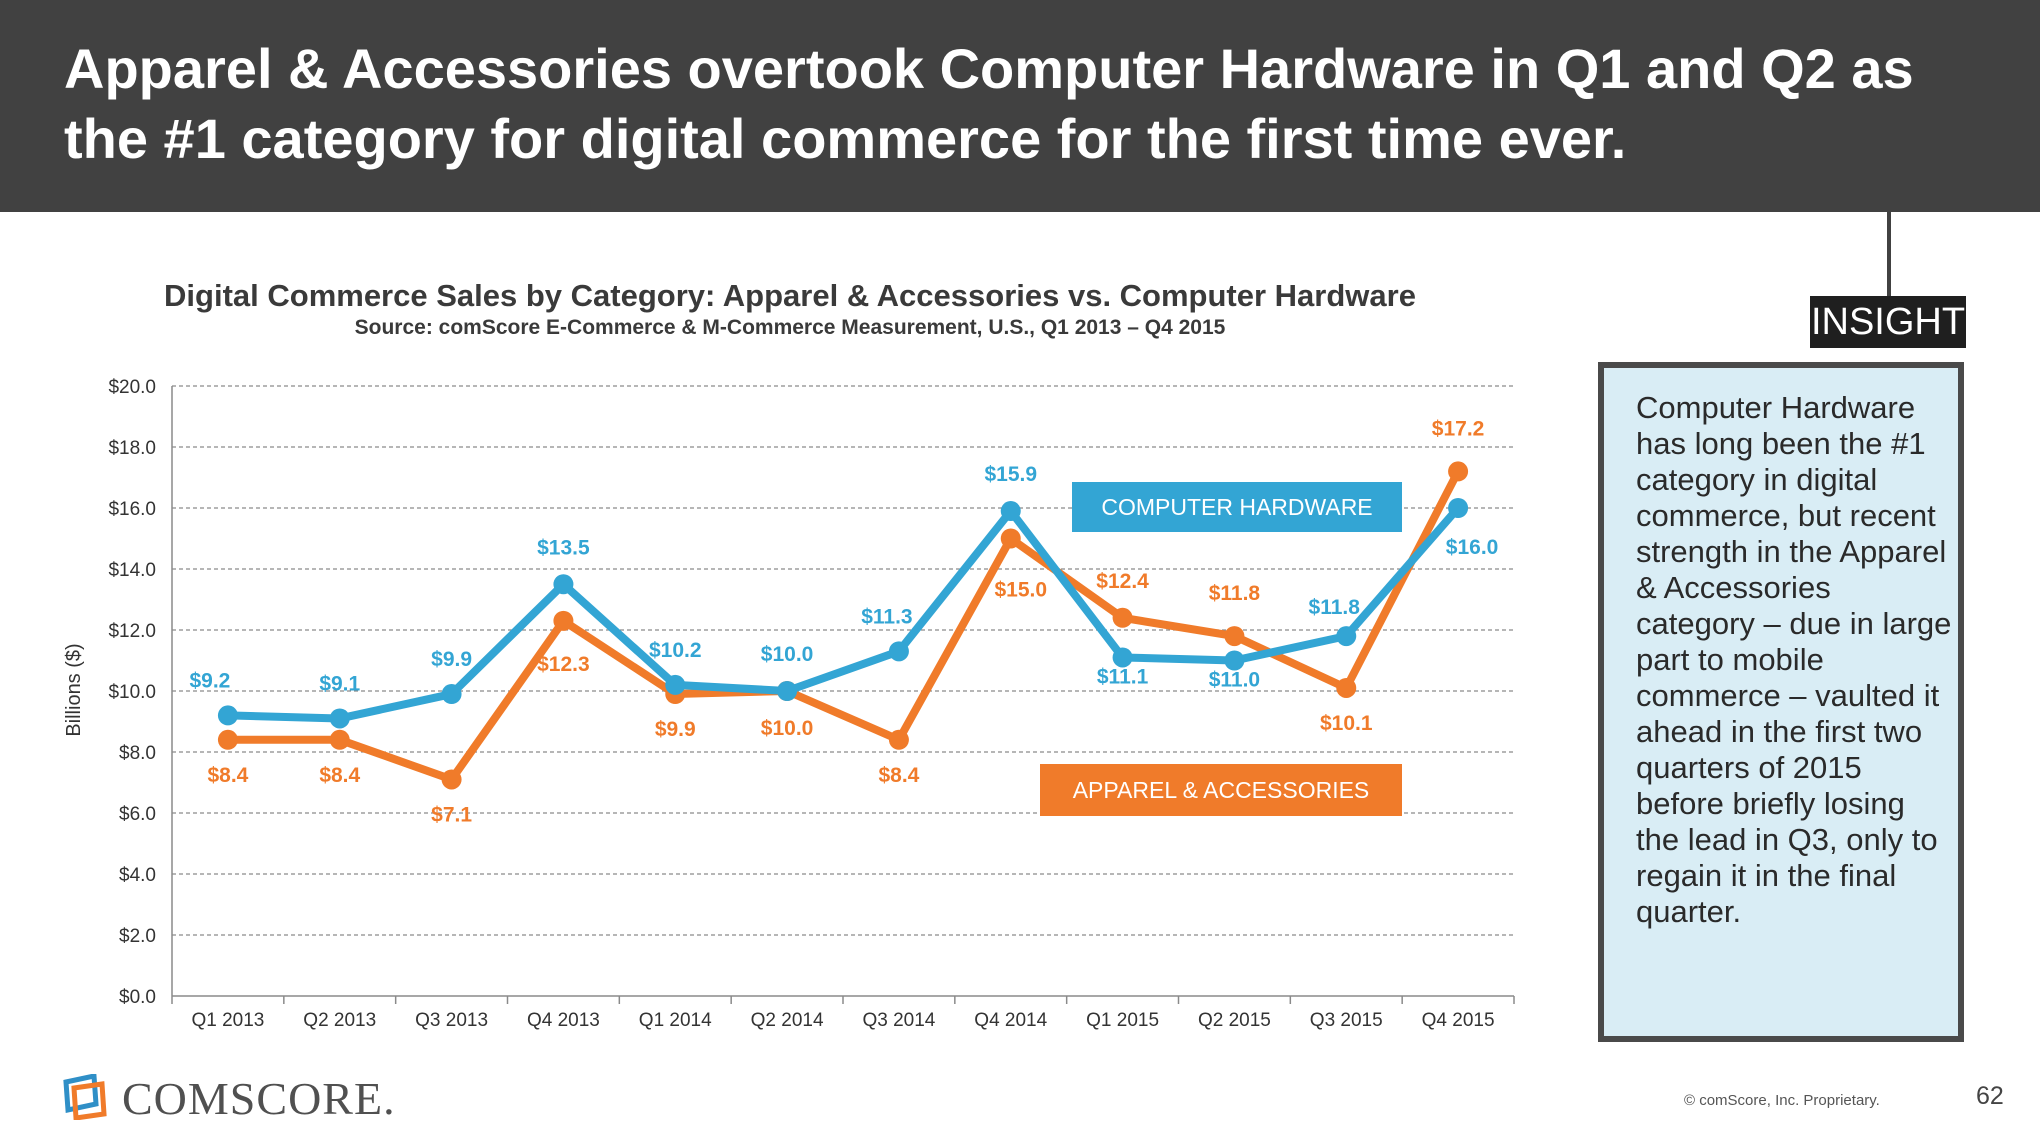 The image size is (2040, 1148). Describe the element at coordinates (1123, 676) in the screenshot. I see `data-label: $11.1` at that location.